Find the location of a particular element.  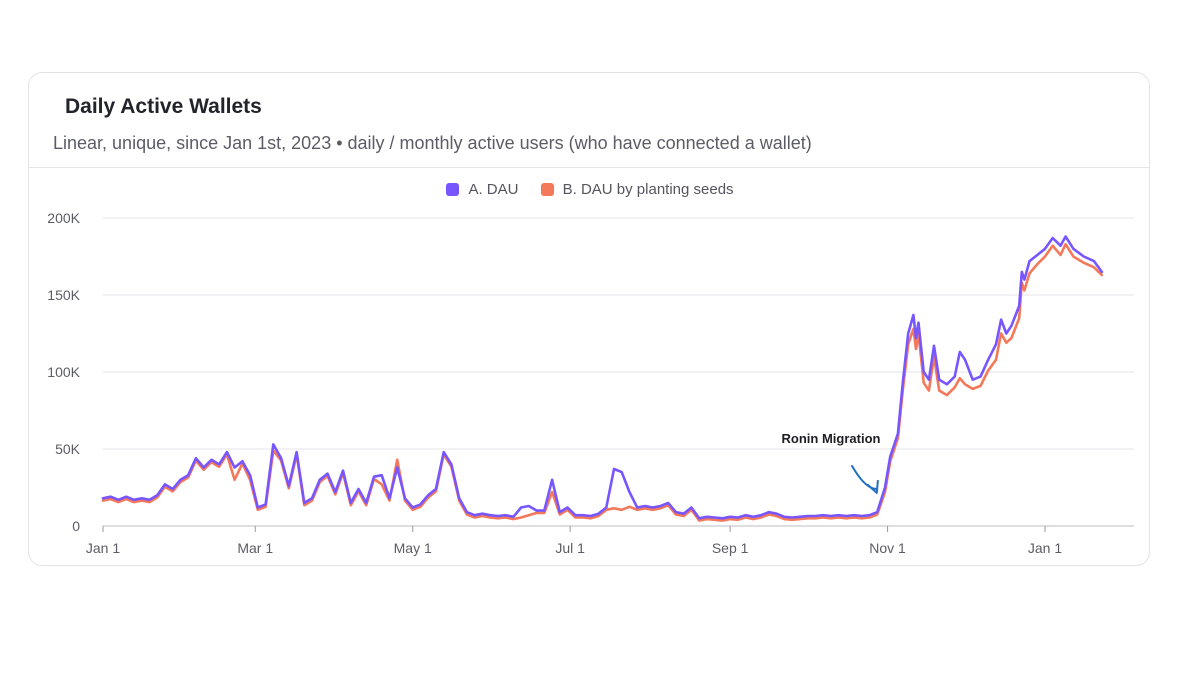

legend-swatch-dau is located at coordinates (453, 189).